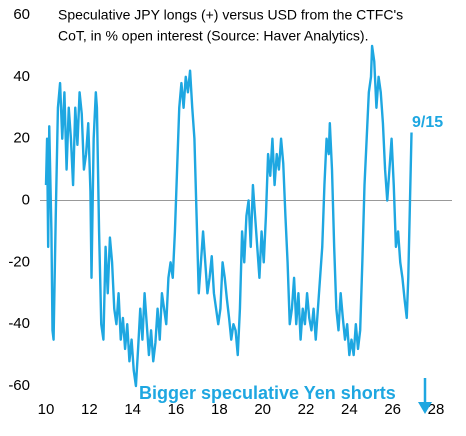 This screenshot has width=466, height=436. I want to click on annotation: Bigger speculative Yen shorts, so click(267, 393).